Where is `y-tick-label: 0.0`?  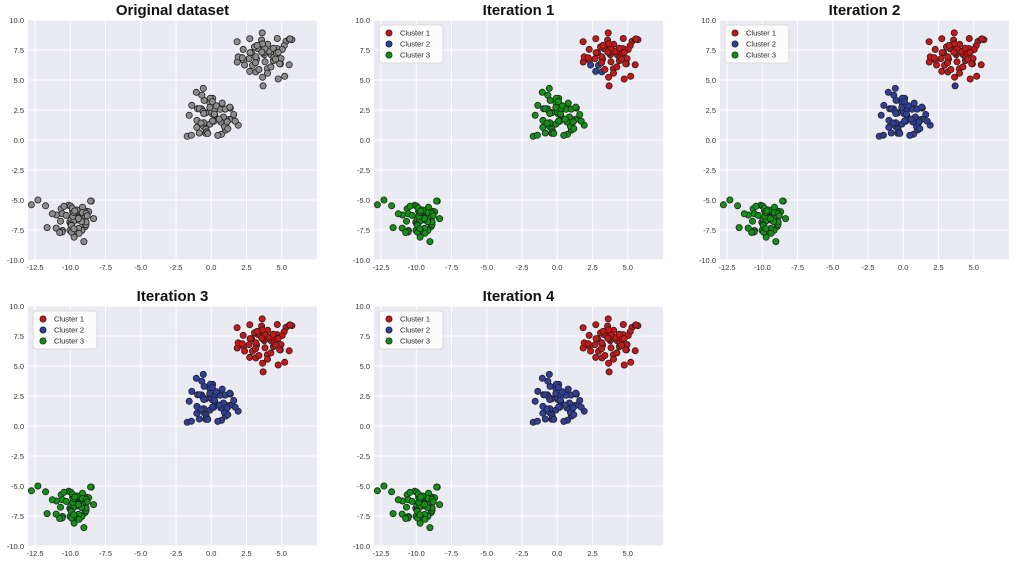 y-tick-label: 0.0 is located at coordinates (19, 426).